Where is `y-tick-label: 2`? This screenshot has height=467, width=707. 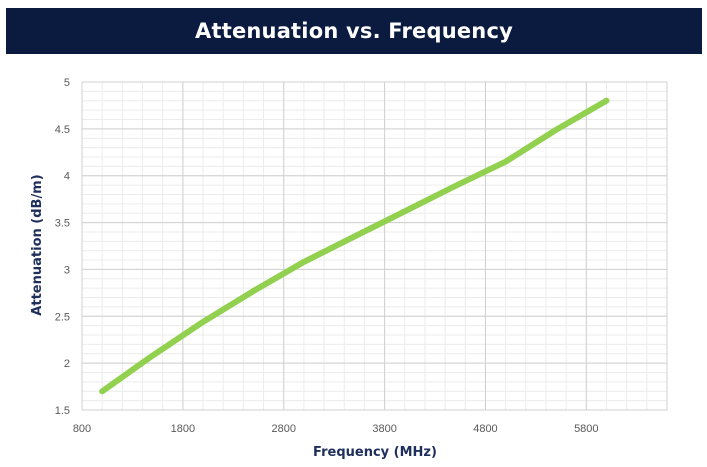
y-tick-label: 2 is located at coordinates (67, 364).